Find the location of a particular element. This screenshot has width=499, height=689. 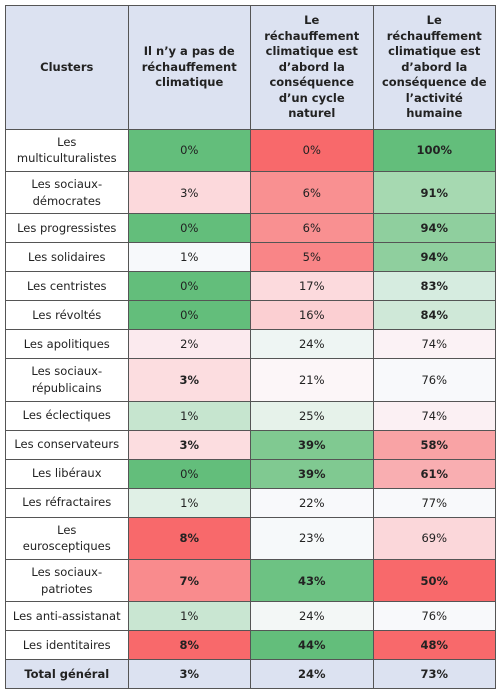

row: Les sociaux-démocrates 3% 6% 91% is located at coordinates (250, 192).